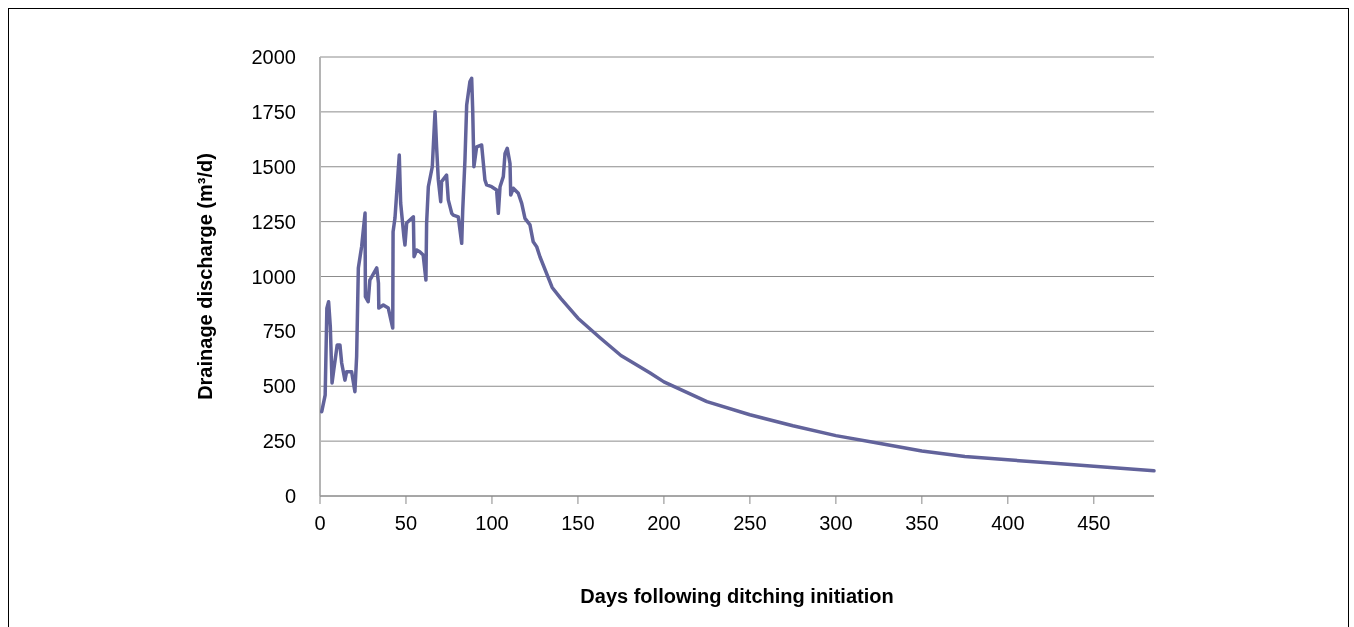  What do you see at coordinates (1008, 523) in the screenshot?
I see `x-tick-label: 400` at bounding box center [1008, 523].